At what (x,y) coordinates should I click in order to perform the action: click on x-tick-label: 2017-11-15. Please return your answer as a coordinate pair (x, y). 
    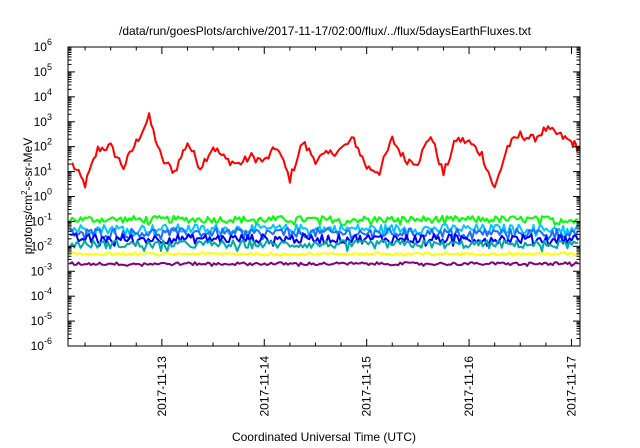
    Looking at the image, I should click on (367, 386).